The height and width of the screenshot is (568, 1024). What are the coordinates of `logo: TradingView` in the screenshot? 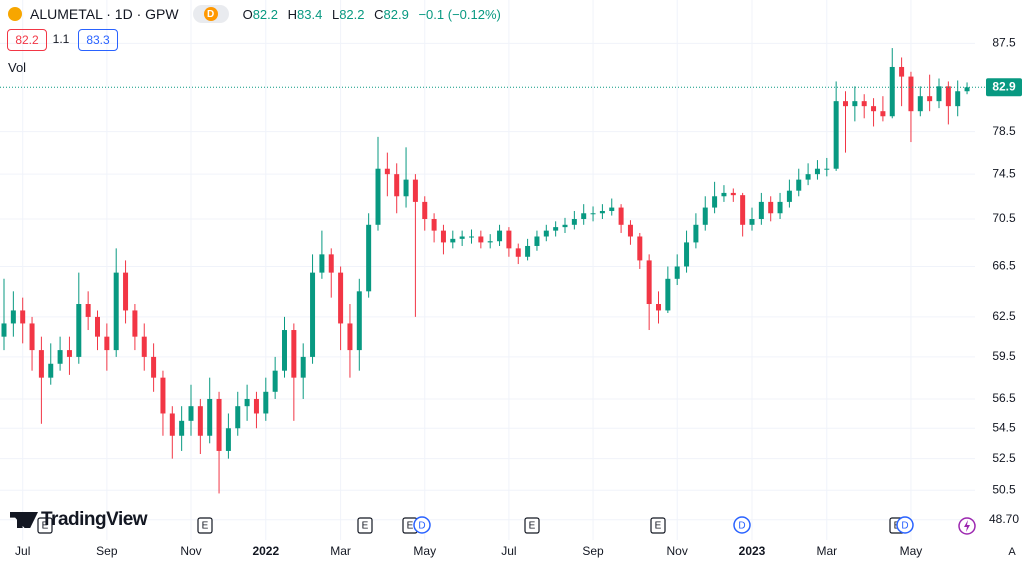 It's located at (79, 520).